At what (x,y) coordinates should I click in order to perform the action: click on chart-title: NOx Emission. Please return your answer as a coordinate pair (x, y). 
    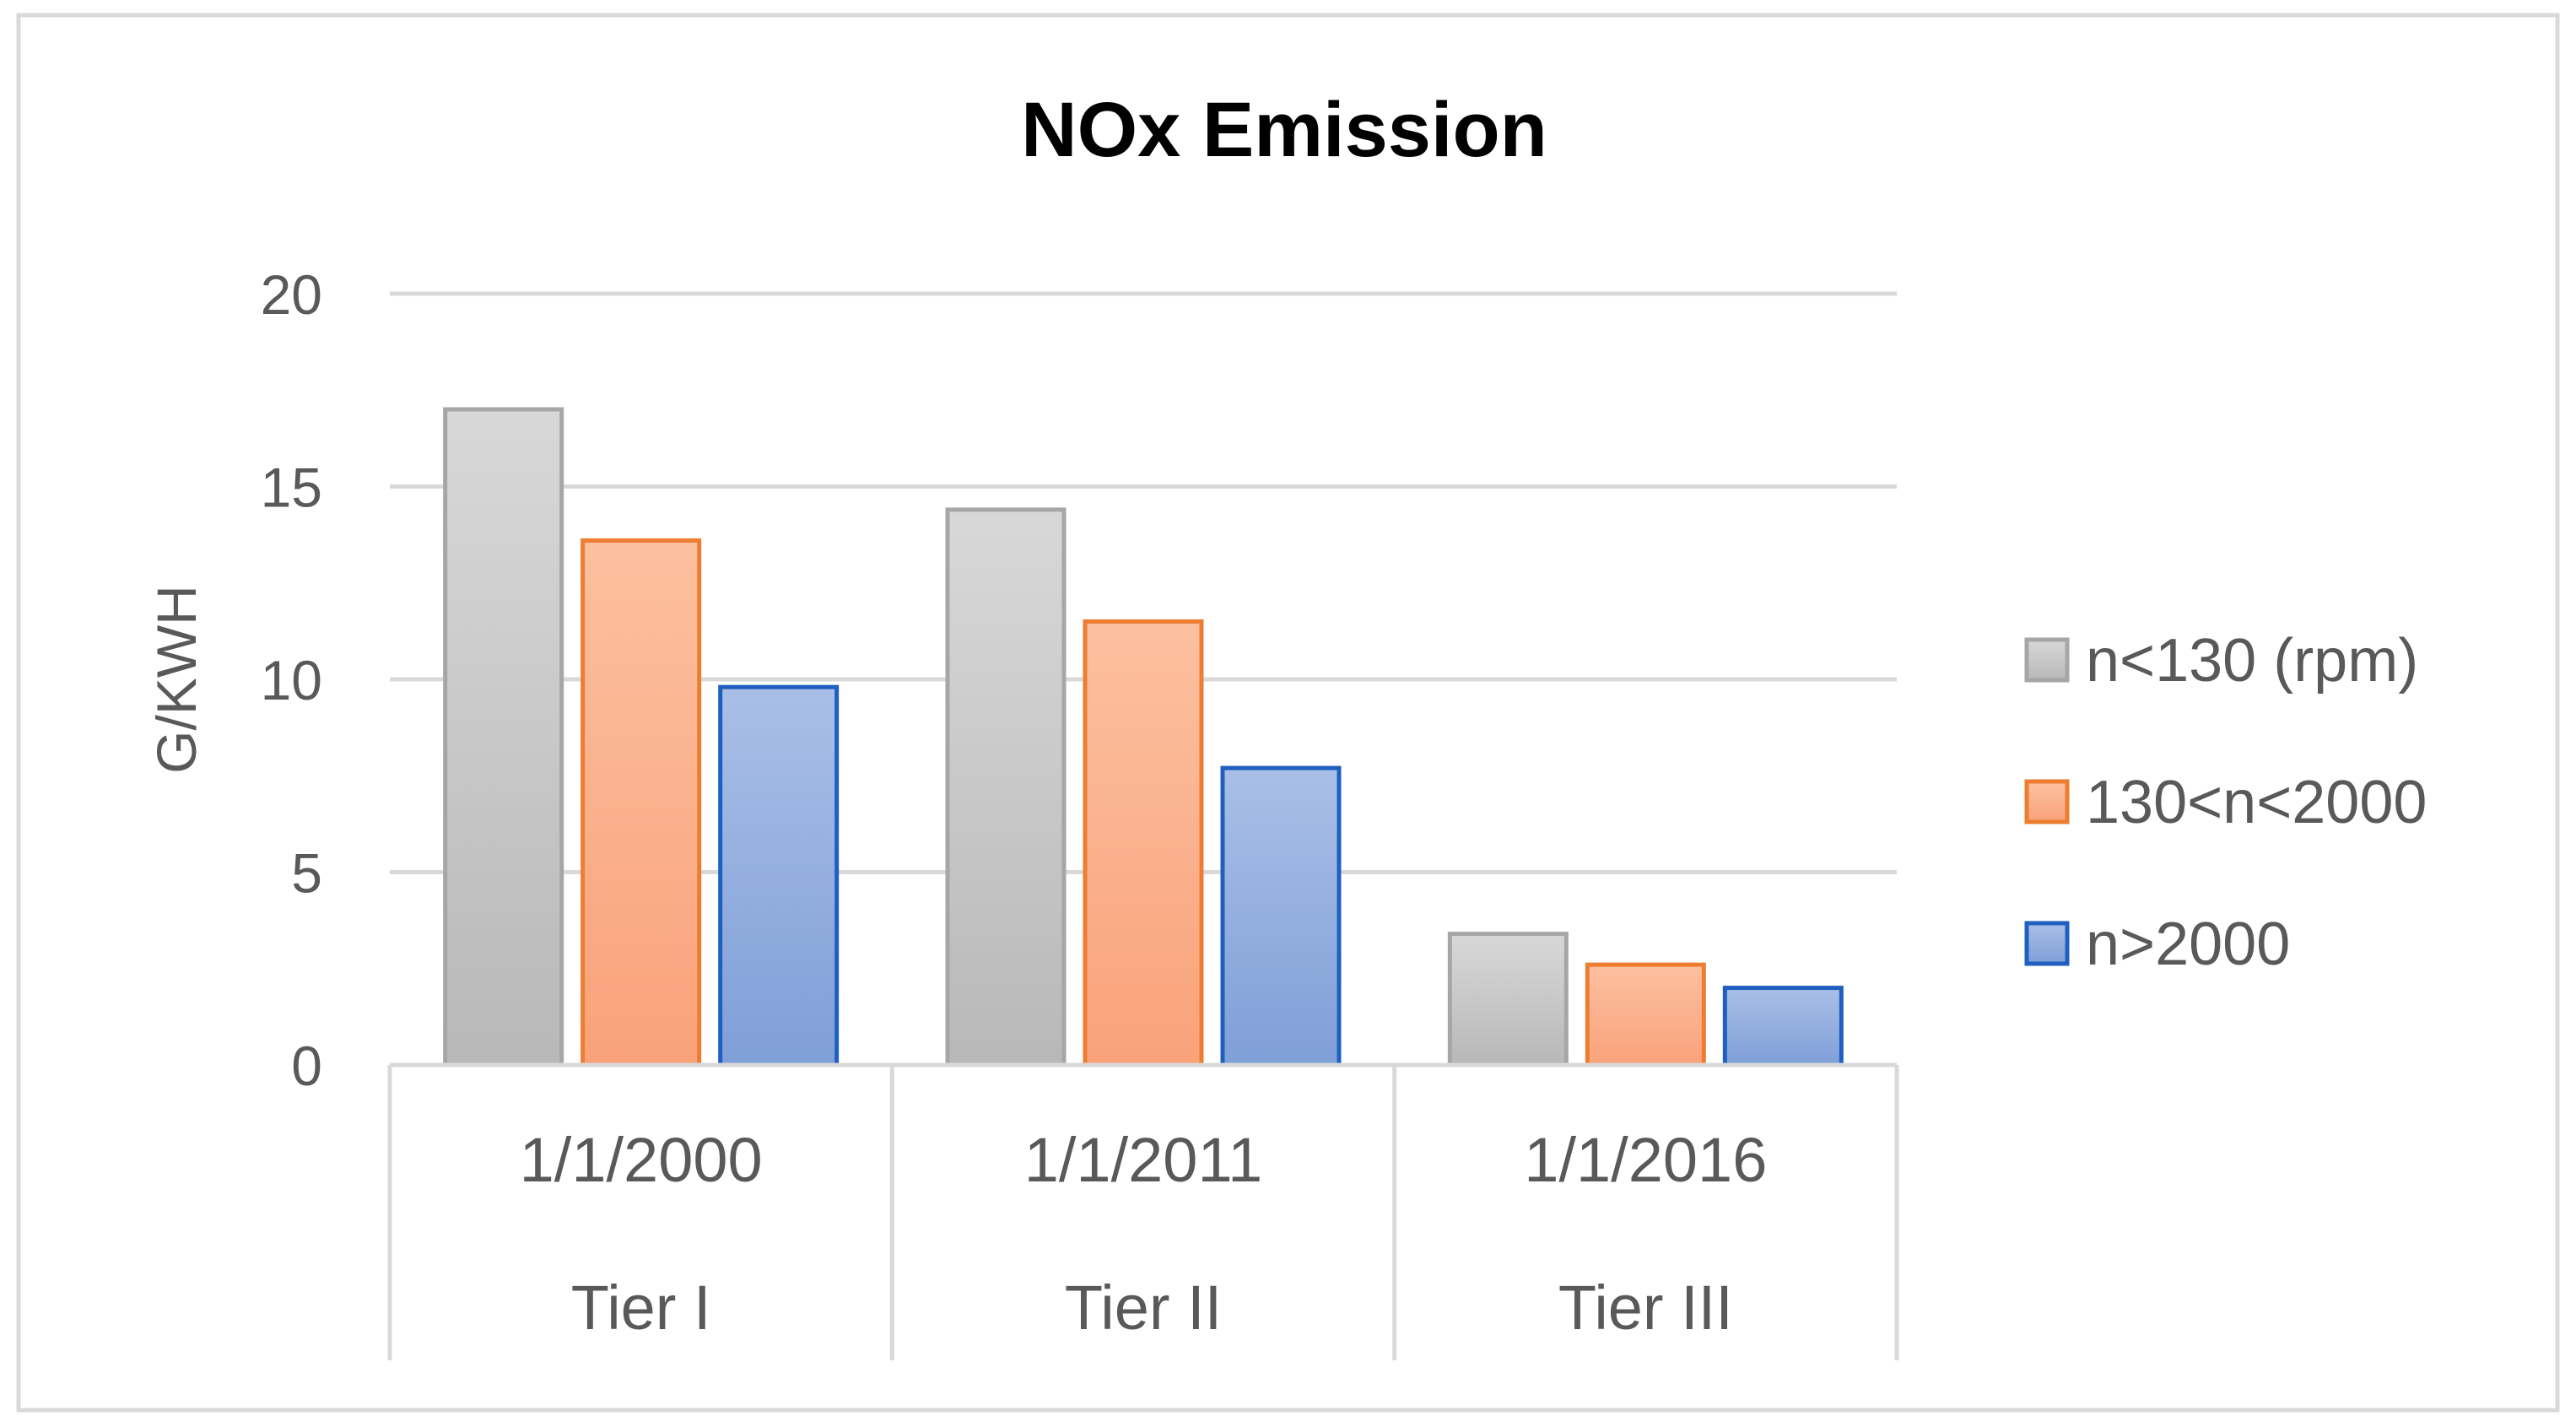
    Looking at the image, I should click on (1284, 130).